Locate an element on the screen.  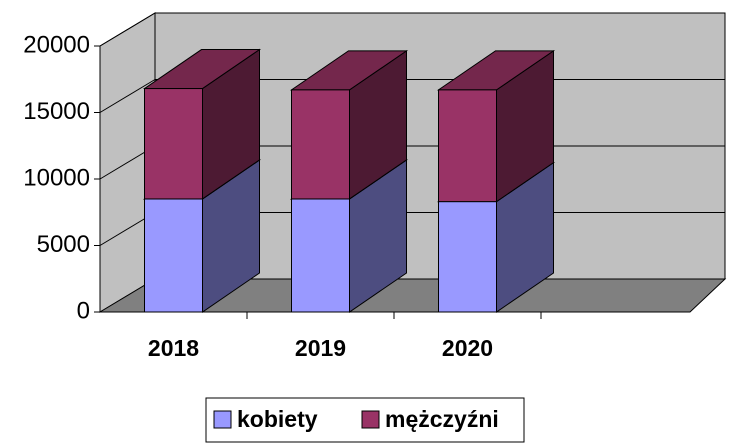
legend-label: mężczyźni is located at coordinates (442, 419).